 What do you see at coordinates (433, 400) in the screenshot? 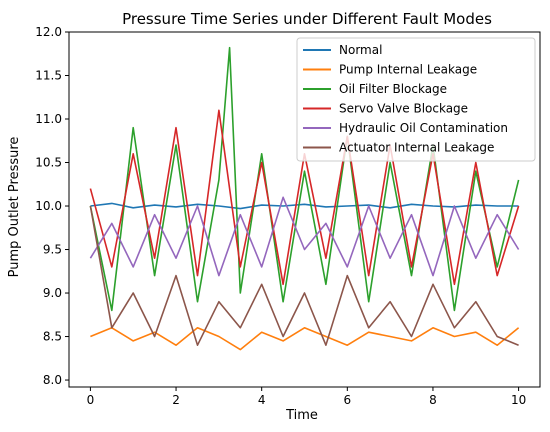
I see `x-tick-label: 8` at bounding box center [433, 400].